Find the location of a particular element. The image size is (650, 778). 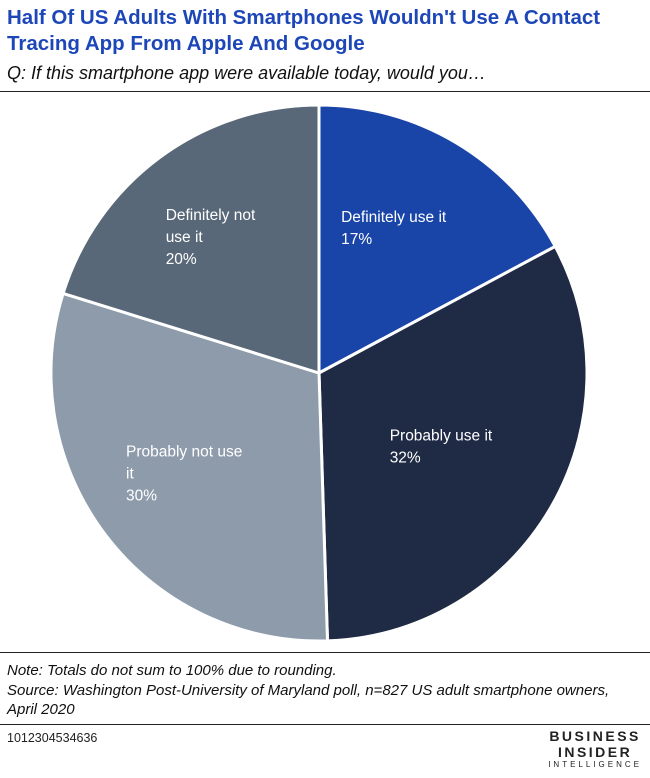

pie-slice-definitely-not-use-it is located at coordinates (191, 239).